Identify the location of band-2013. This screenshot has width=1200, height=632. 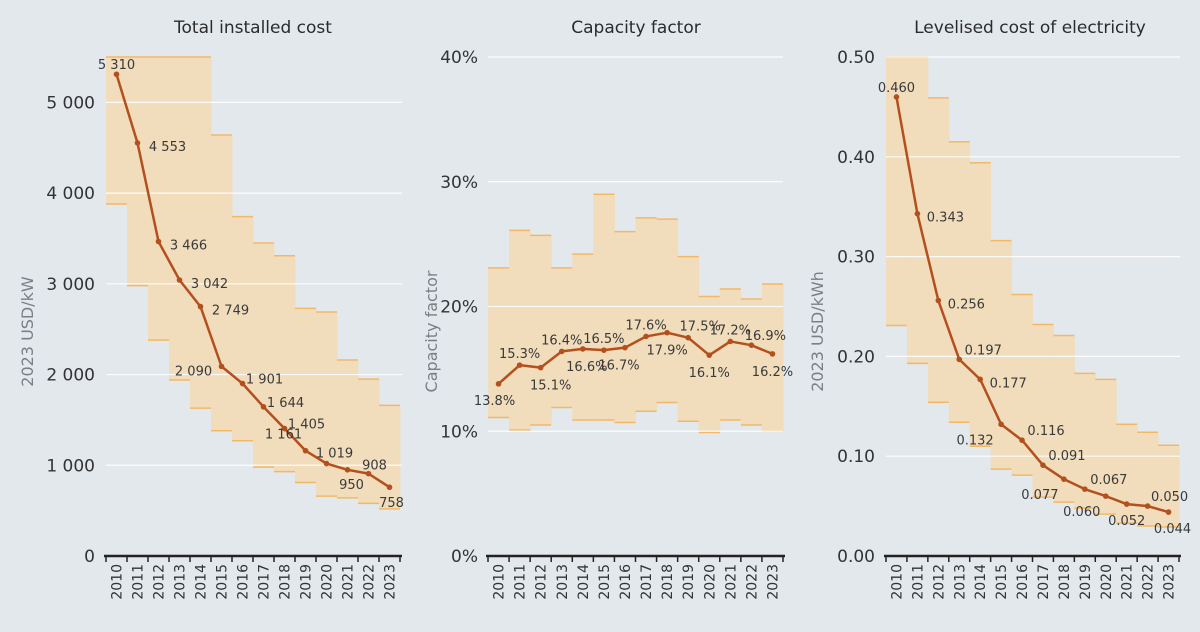
(562, 337).